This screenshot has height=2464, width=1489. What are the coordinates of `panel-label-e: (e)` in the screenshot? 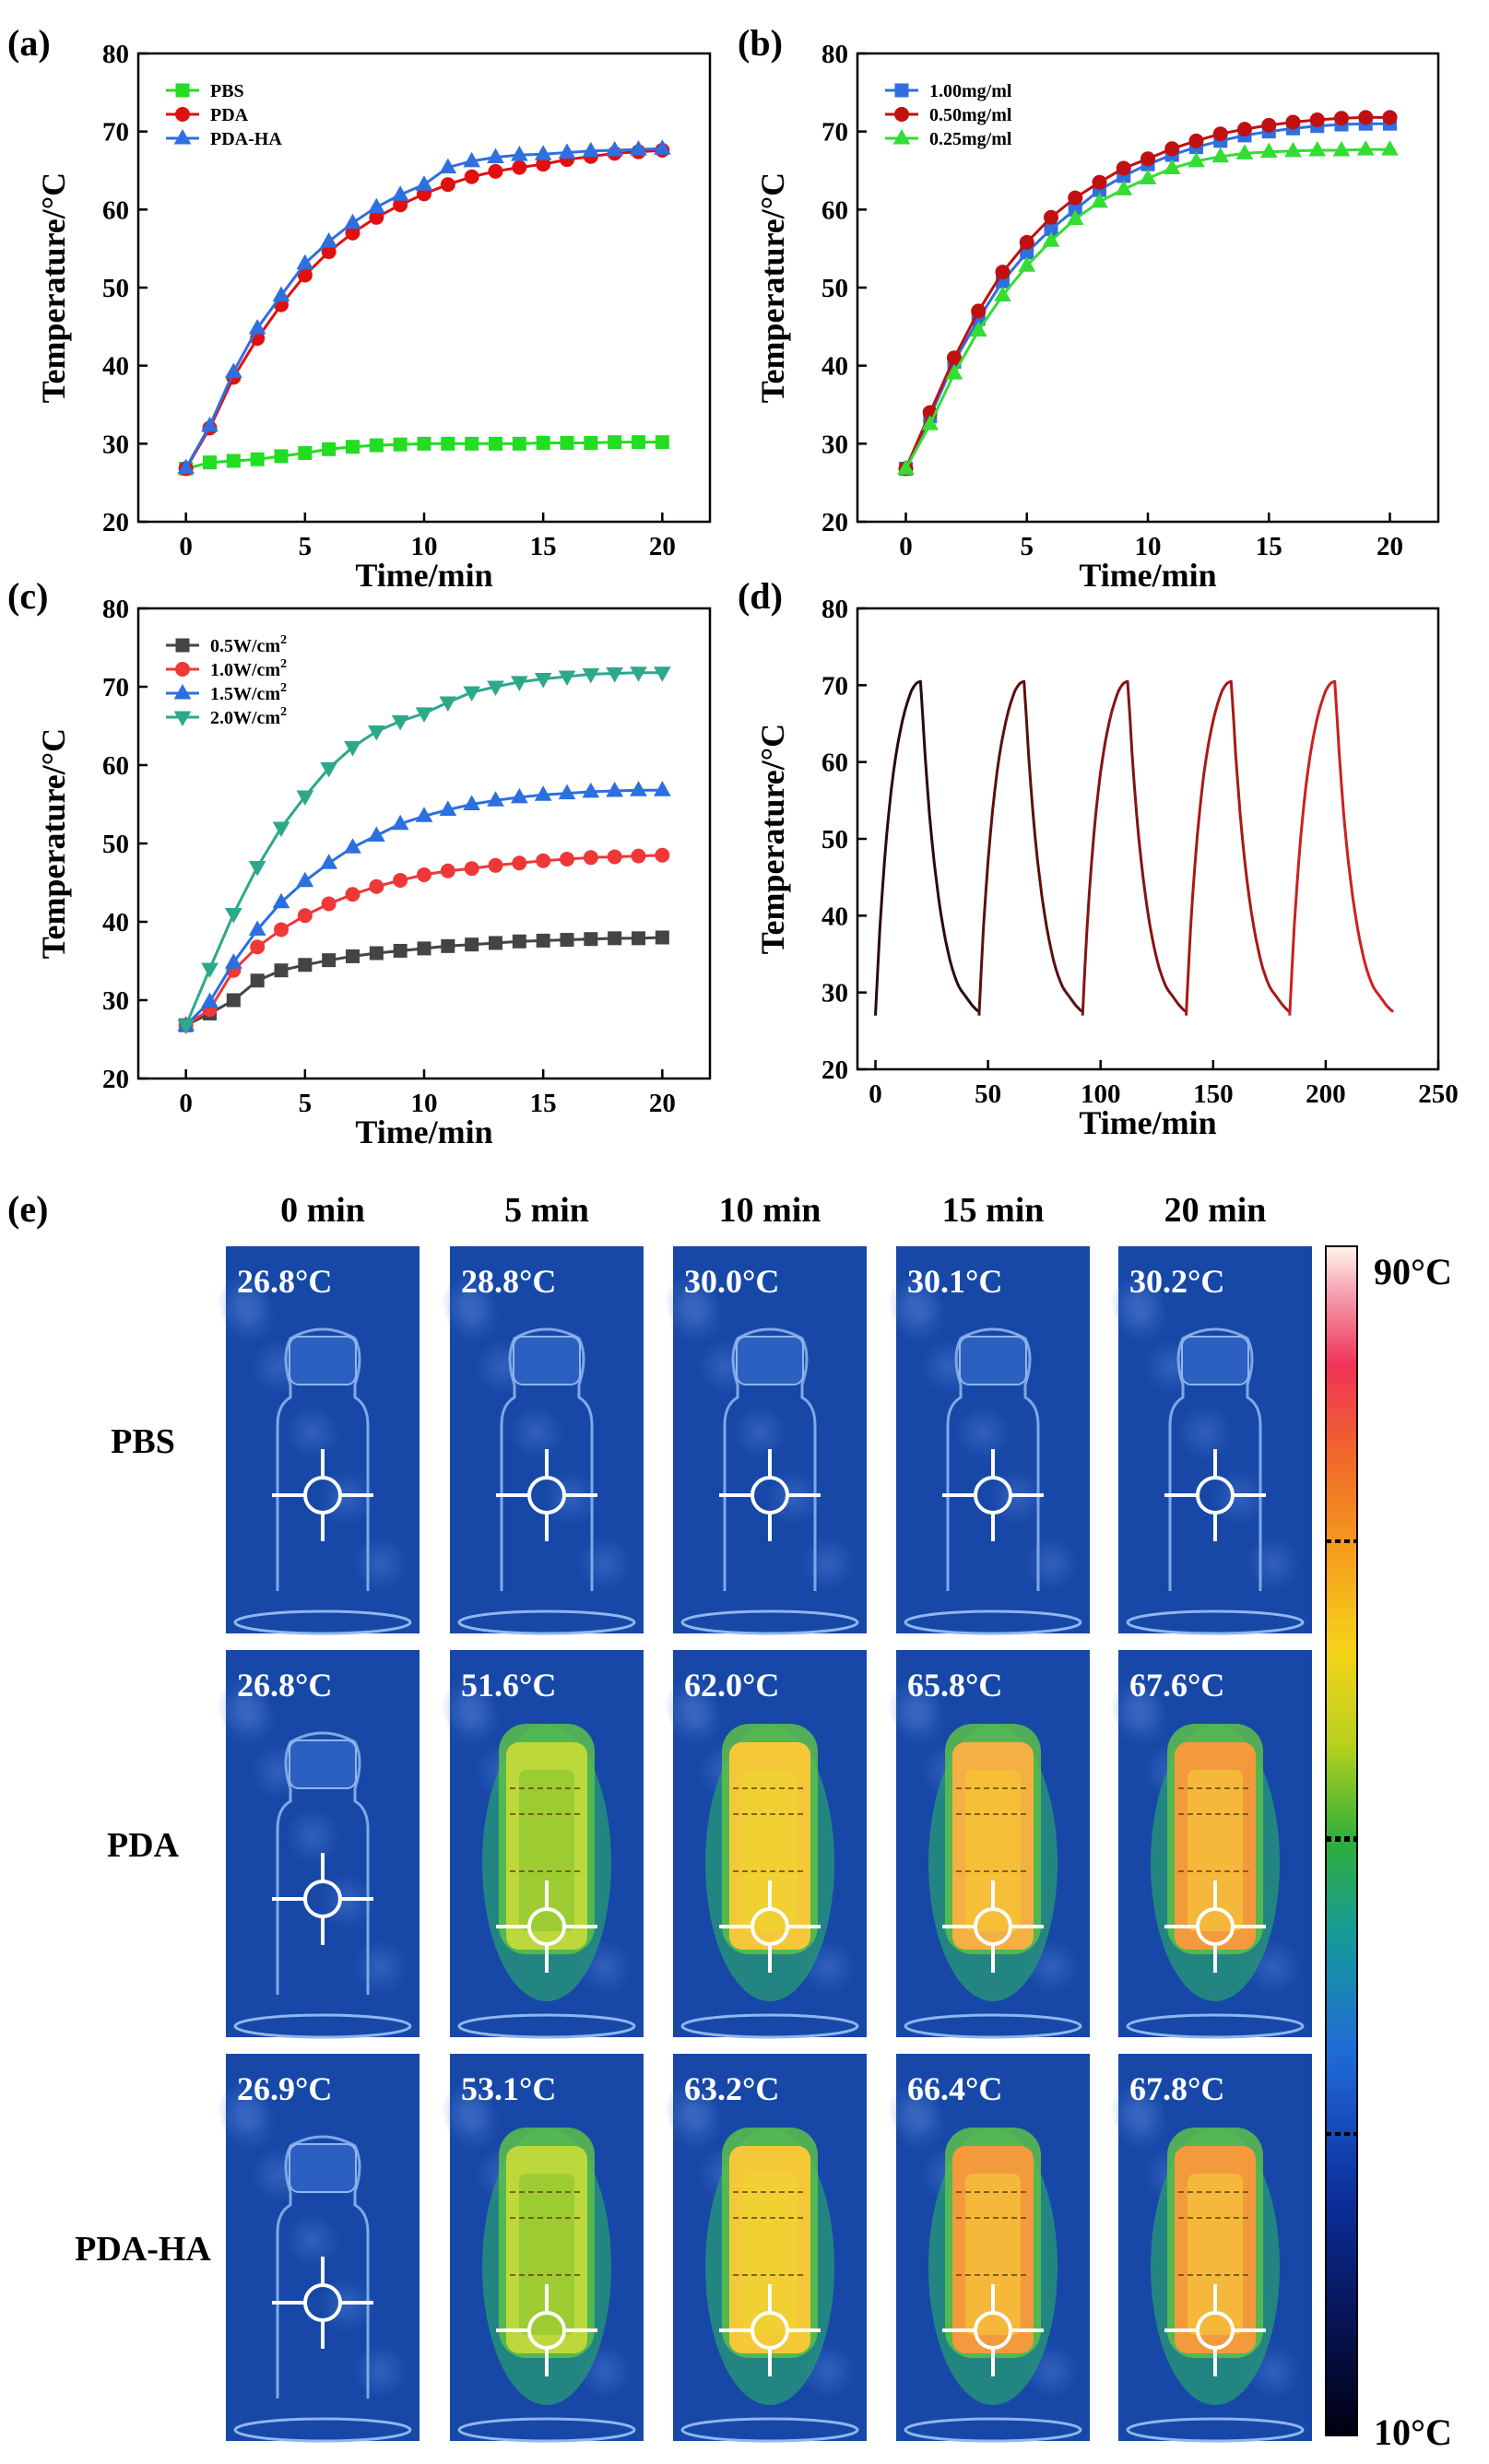 It's located at (27, 1209).